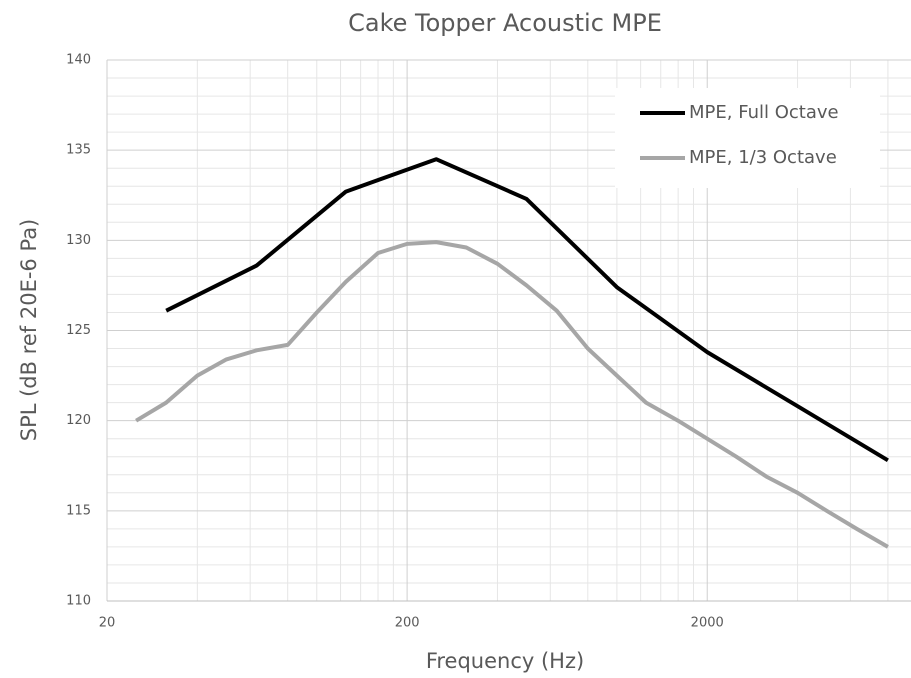 The width and height of the screenshot is (911, 678). Describe the element at coordinates (78, 510) in the screenshot. I see `y-tick-label: 115` at that location.